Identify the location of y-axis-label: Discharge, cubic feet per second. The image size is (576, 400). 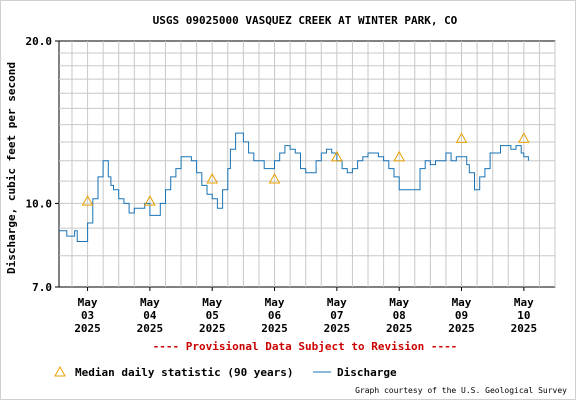
(11, 168).